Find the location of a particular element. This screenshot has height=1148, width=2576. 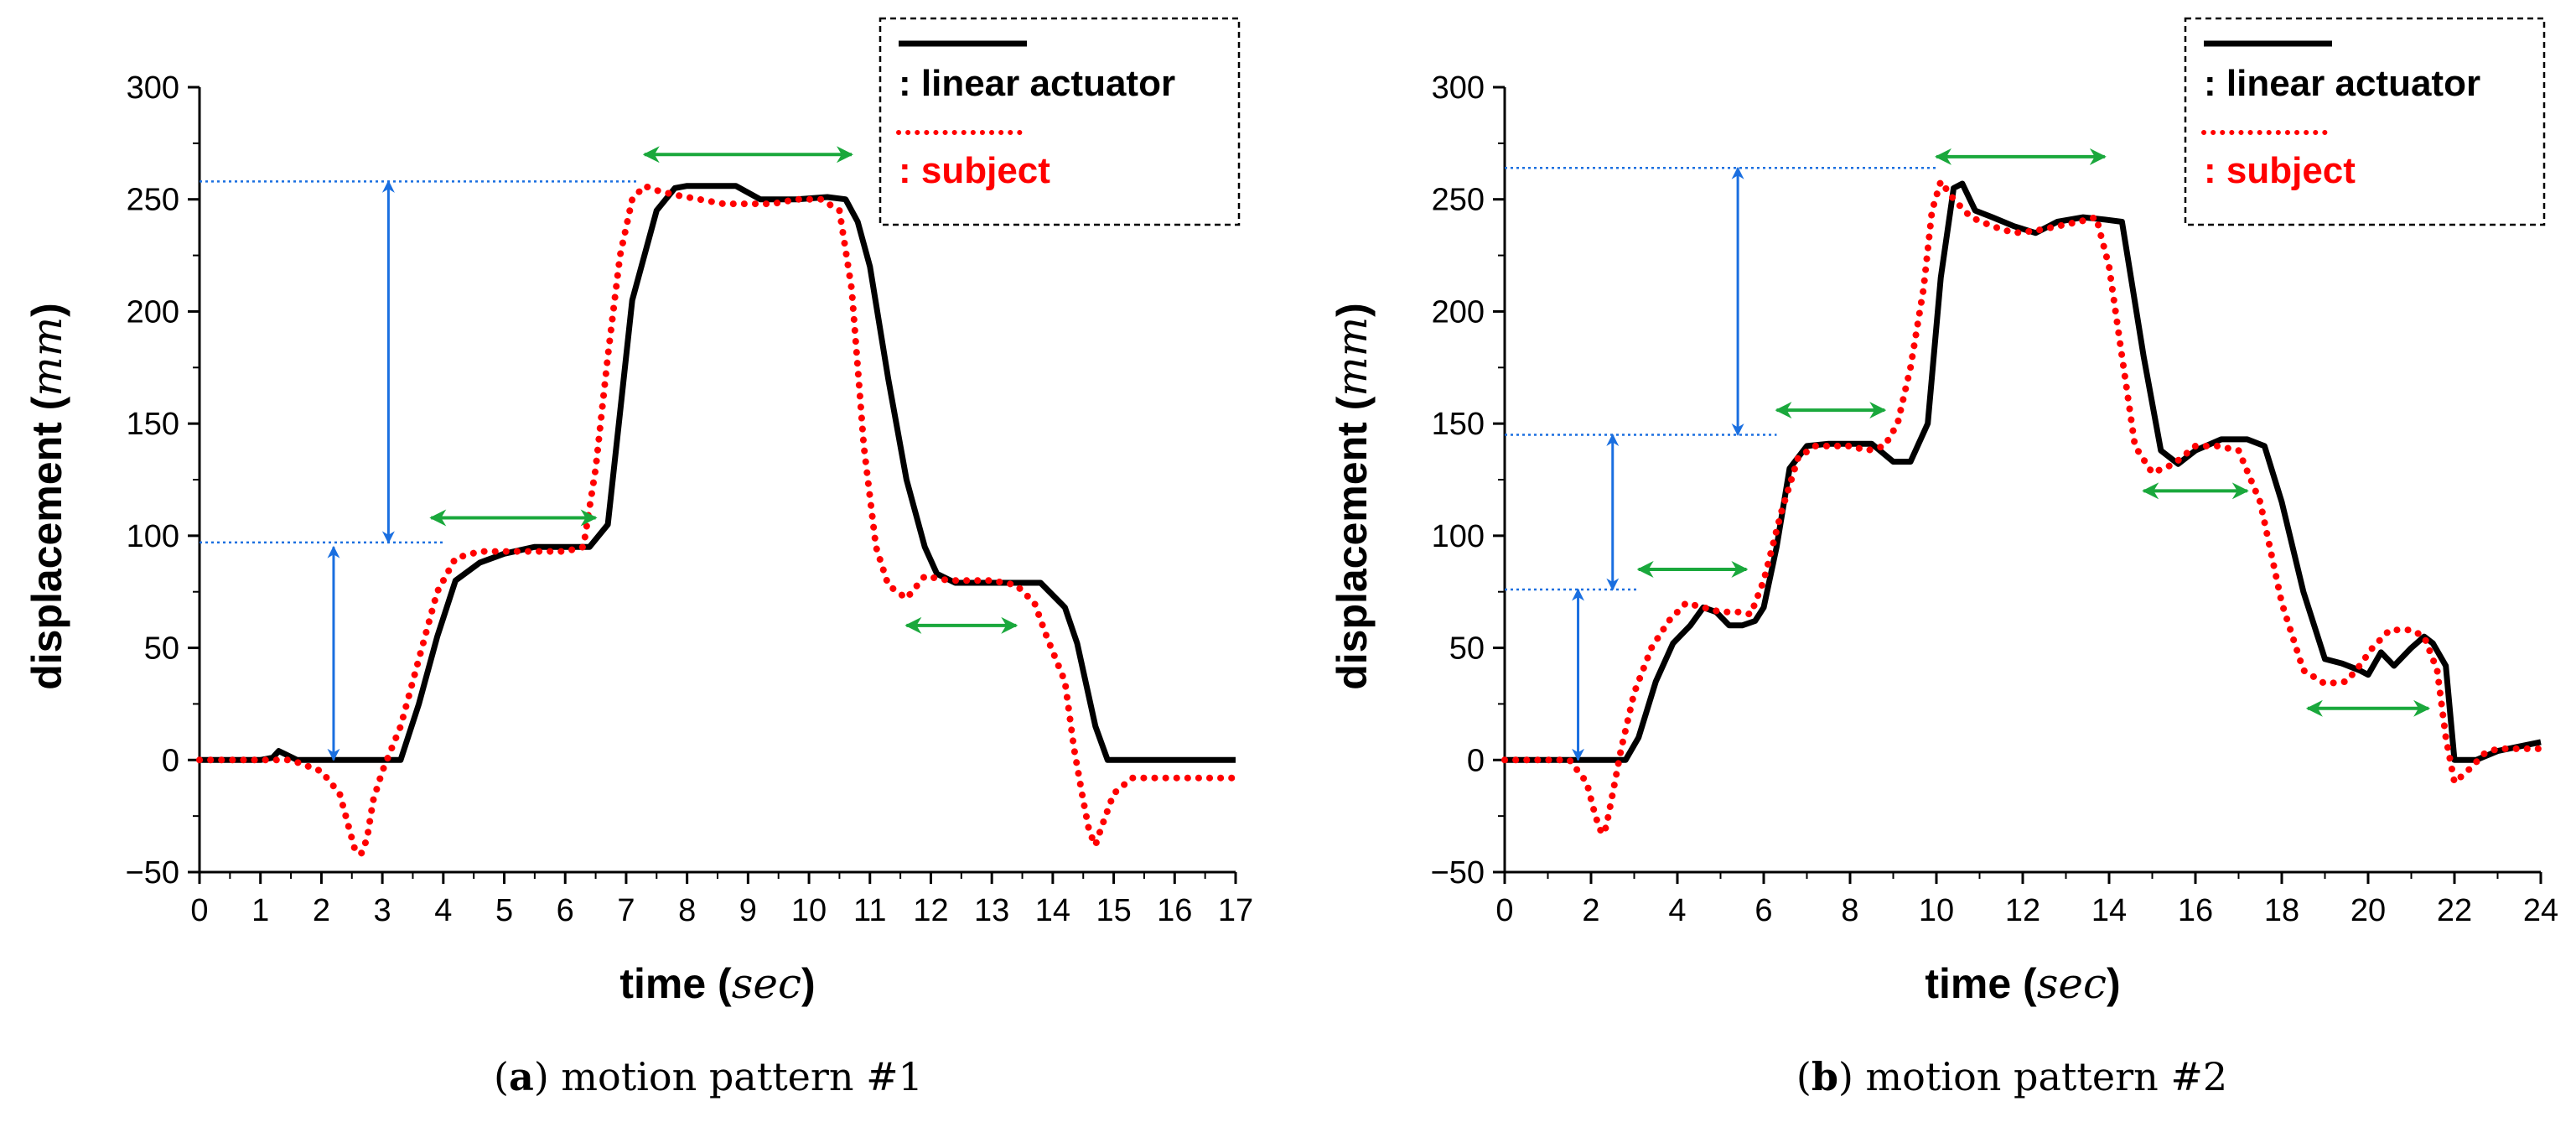

x-tick-label: 22 is located at coordinates (2454, 910).